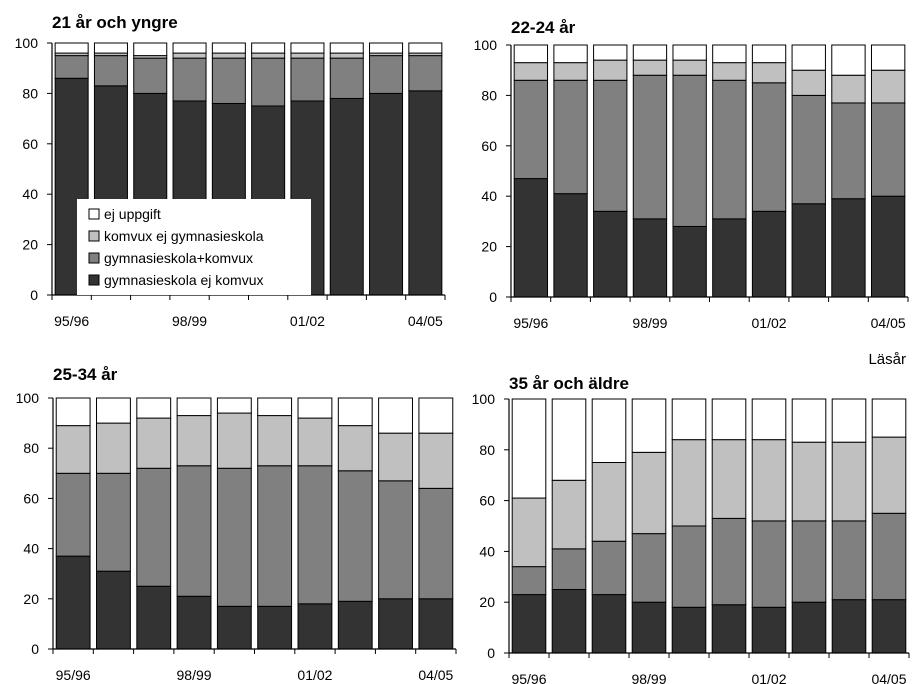  Describe the element at coordinates (649, 323) in the screenshot. I see `x-tick-label: 98/99` at that location.